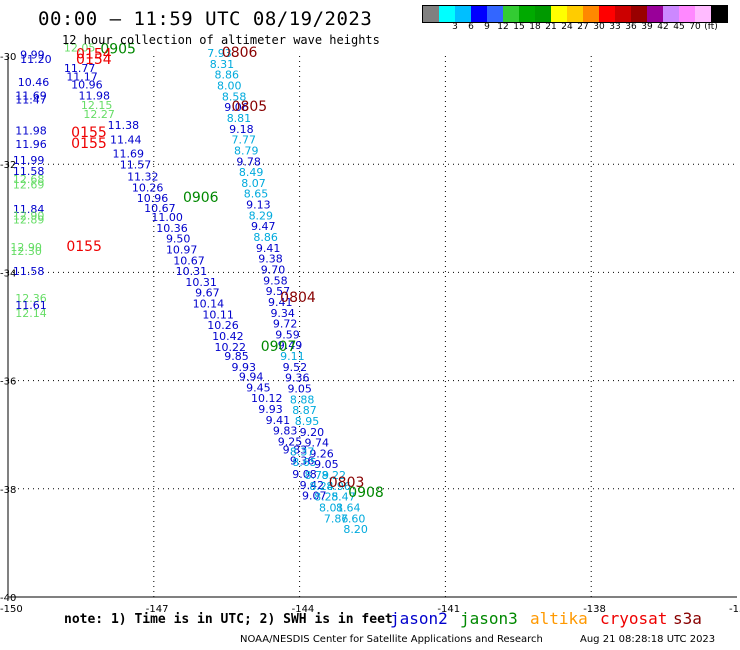  I want to click on swh-value: 9.06, so click(236, 107).